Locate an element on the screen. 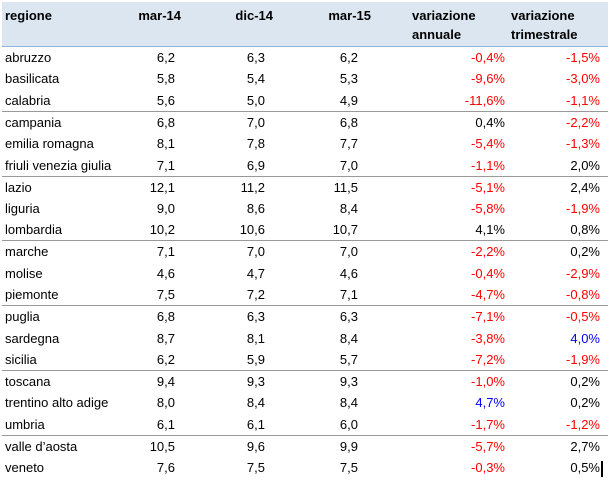 This screenshot has width=610, height=503. cell-regione: sicilia is located at coordinates (21, 359).